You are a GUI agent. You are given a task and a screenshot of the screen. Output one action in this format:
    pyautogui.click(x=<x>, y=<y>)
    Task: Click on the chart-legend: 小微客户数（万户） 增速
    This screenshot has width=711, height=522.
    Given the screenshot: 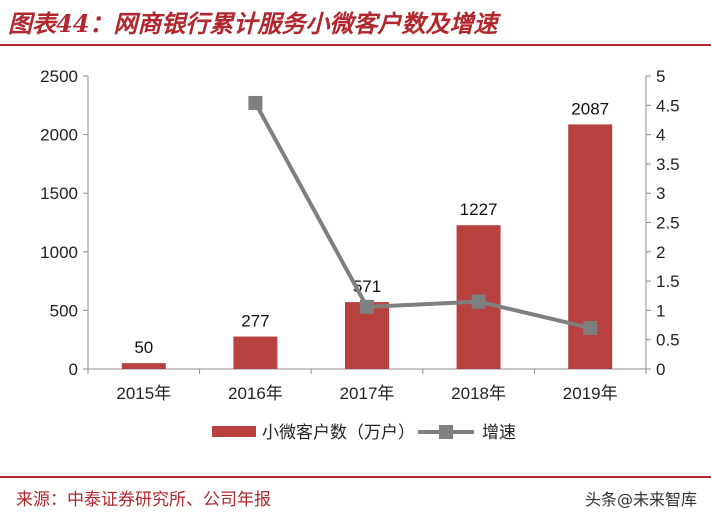 What is the action you would take?
    pyautogui.click(x=364, y=432)
    